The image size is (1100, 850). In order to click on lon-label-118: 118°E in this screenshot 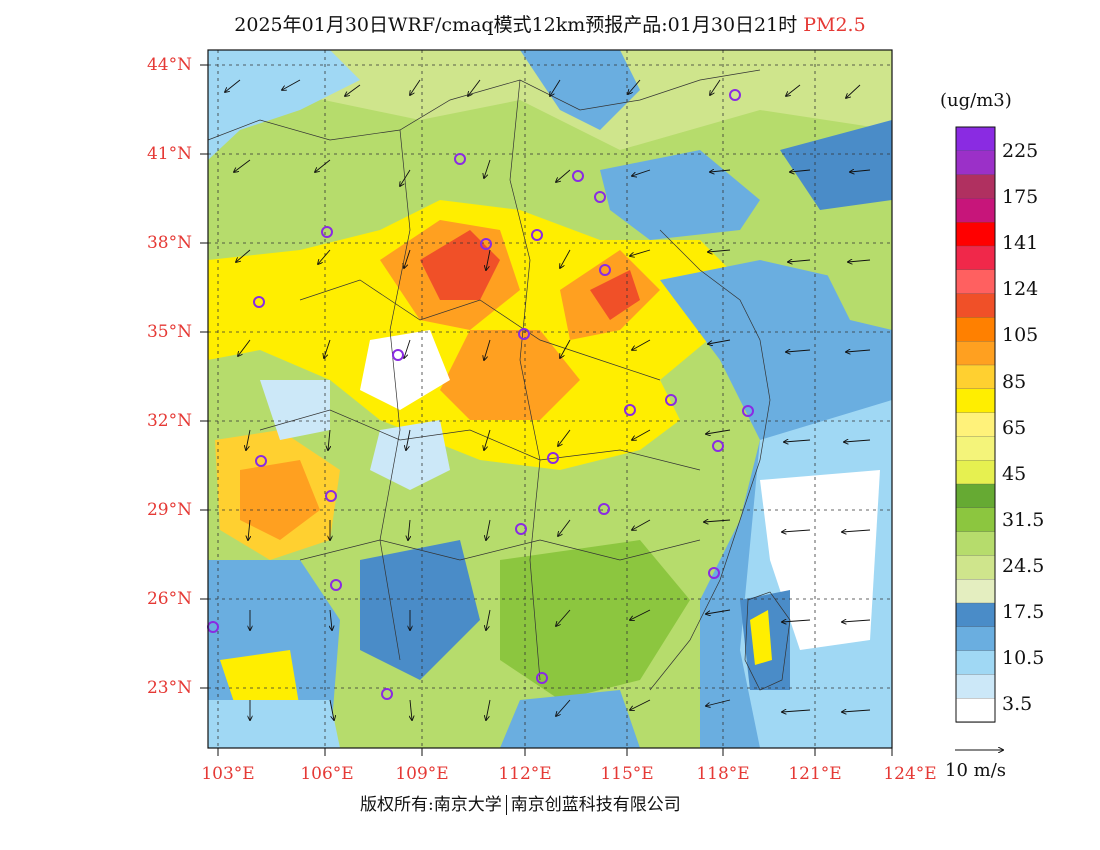, I will do `click(723, 774)`.